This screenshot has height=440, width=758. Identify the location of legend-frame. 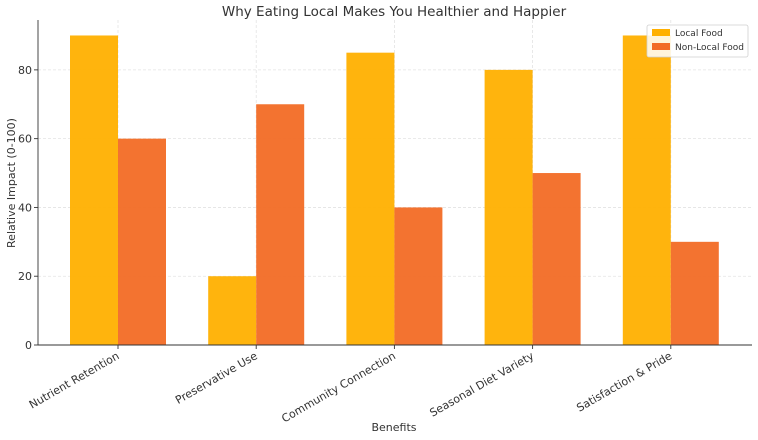
(697, 41).